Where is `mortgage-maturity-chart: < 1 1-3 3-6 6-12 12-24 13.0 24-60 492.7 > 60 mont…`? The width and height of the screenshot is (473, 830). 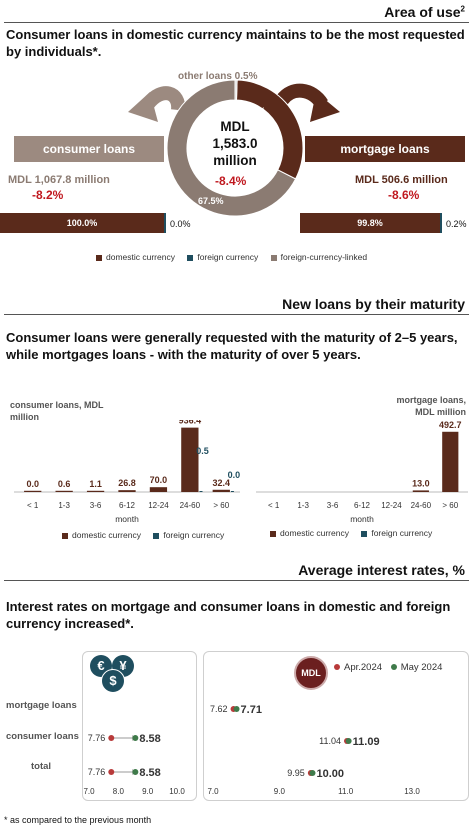 mortgage-maturity-chart: < 1 1-3 3-6 6-12 12-24 13.0 24-60 492.7 > 60 mont… is located at coordinates (362, 472).